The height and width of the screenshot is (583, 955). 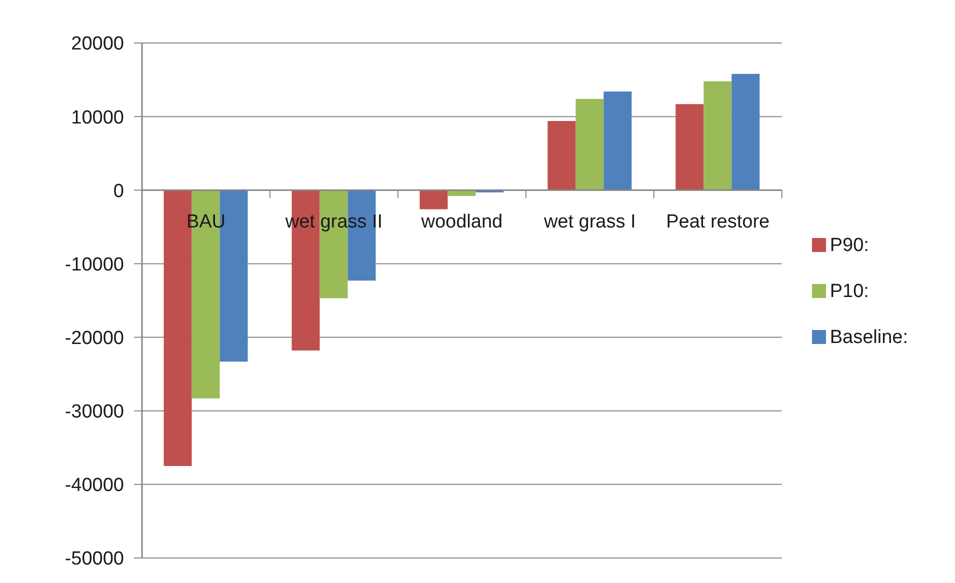 I want to click on y-tick-label: -10000, so click(x=94, y=265).